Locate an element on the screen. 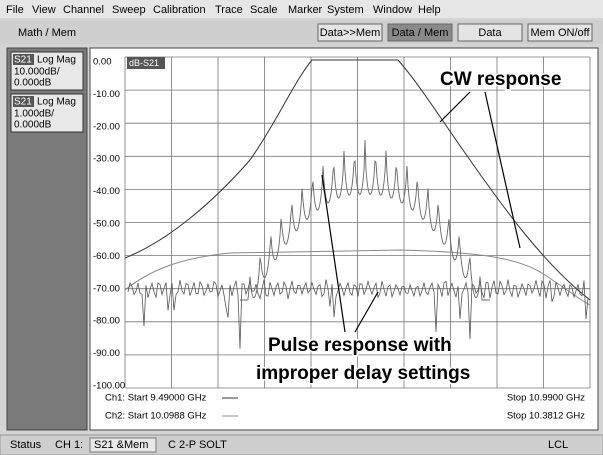 Image resolution: width=603 pixels, height=455 pixels. y-label: -50.00 is located at coordinates (106, 224).